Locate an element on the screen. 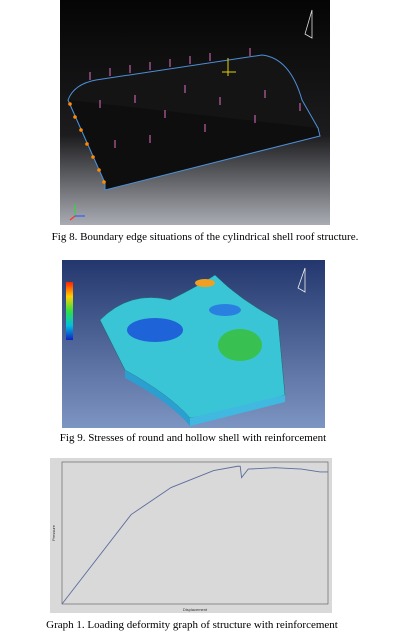 The width and height of the screenshot is (410, 643). x-axis-label: Displacement is located at coordinates (195, 609).